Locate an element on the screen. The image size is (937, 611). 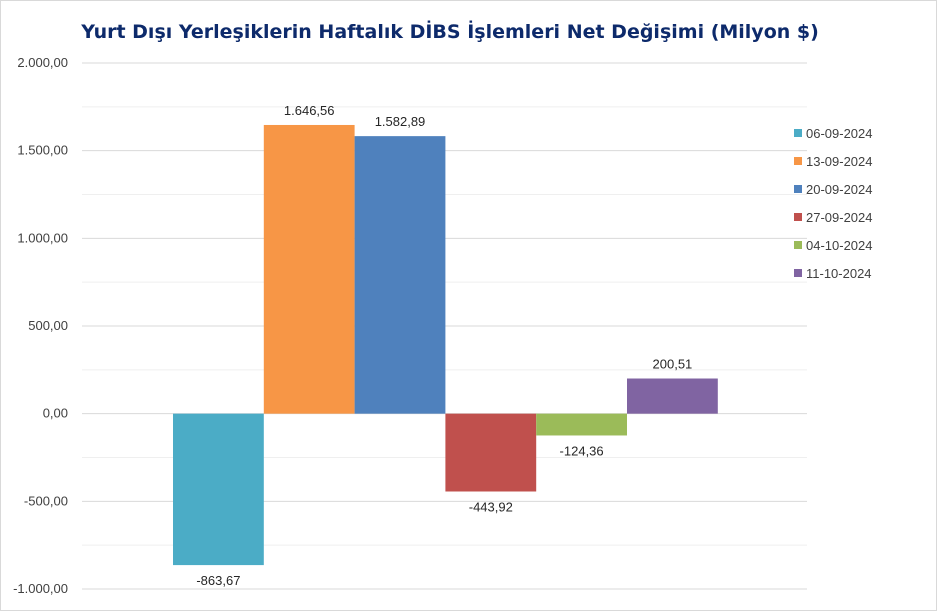
data-label-06-09-2024: -863,67 is located at coordinates (218, 580).